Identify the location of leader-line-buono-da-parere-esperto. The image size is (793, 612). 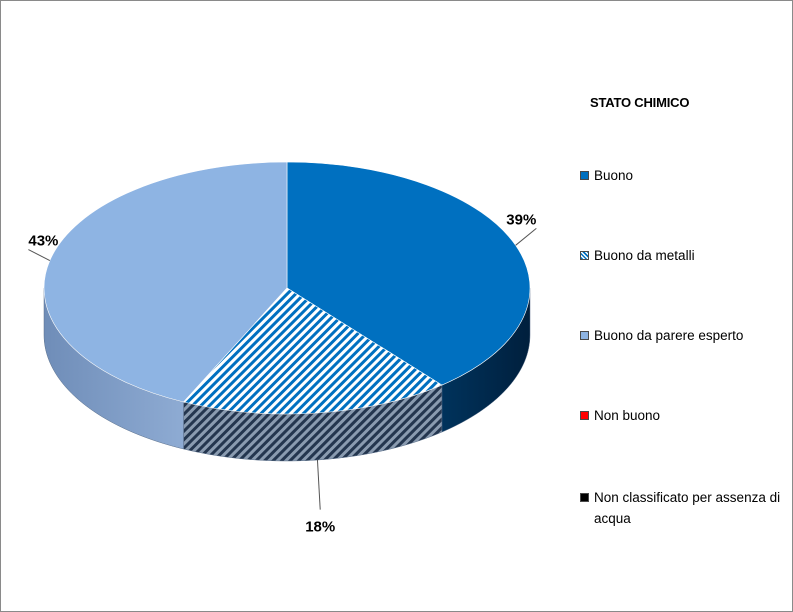
(39, 255).